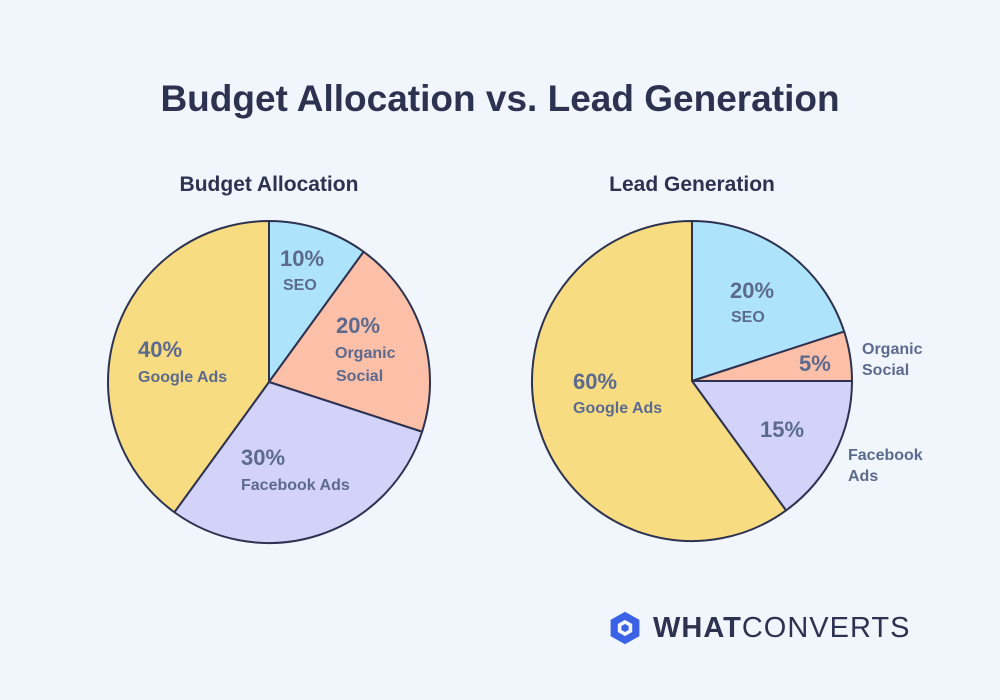  What do you see at coordinates (263, 457) in the screenshot?
I see `budget-allocation-pct-facebook-ads: 30%` at bounding box center [263, 457].